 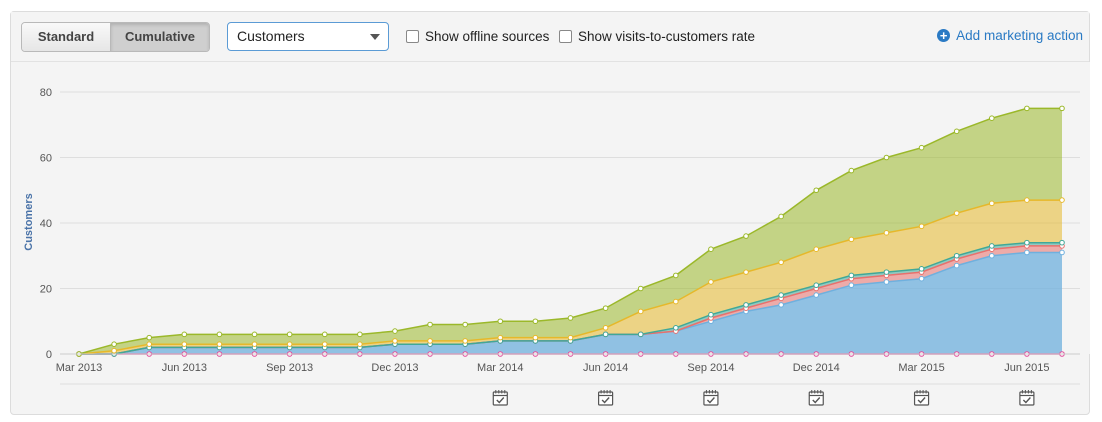 What do you see at coordinates (160, 37) in the screenshot?
I see `cumulative-button: Cumulative` at bounding box center [160, 37].